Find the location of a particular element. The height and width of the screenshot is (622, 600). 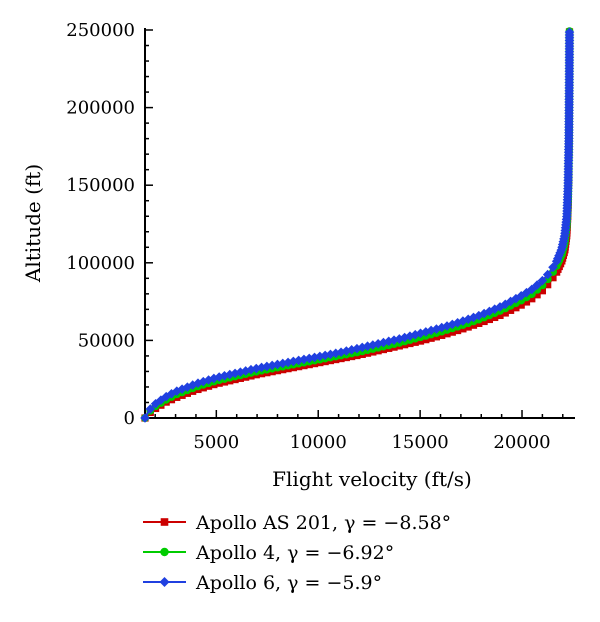

legend-item: Apollo 6, γ = −5.9° is located at coordinates (262, 583).